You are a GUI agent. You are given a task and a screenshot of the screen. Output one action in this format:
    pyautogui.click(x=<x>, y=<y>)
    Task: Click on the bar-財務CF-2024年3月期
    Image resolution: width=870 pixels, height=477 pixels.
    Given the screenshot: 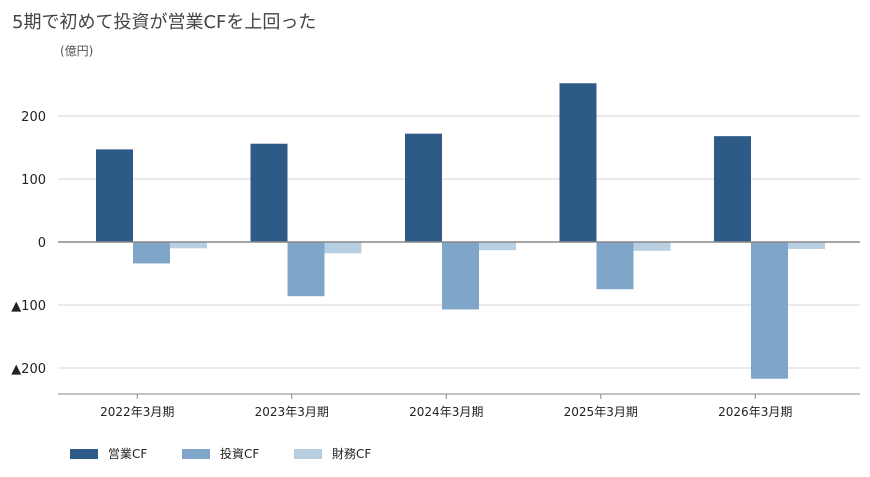 What is the action you would take?
    pyautogui.click(x=497, y=246)
    